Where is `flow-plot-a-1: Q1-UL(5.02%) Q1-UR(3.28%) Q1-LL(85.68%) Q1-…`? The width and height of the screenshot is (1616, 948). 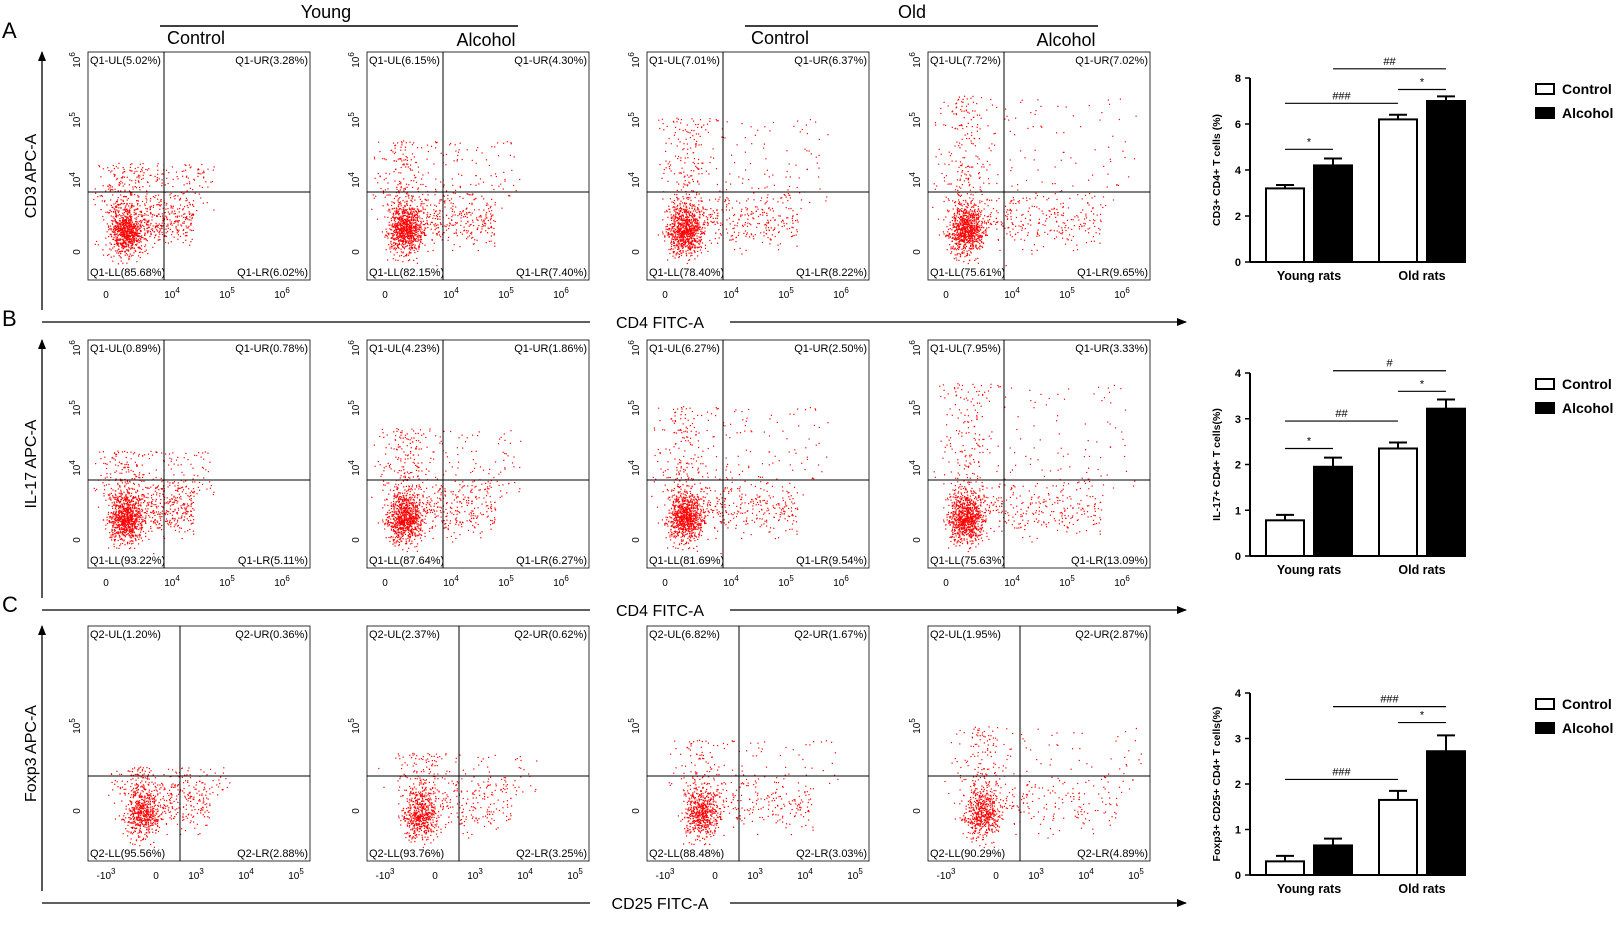 flow-plot-a-1: Q1-UL(5.02%) Q1-UR(3.28%) Q1-LL(85.68%) Q1-… is located at coordinates (189, 176).